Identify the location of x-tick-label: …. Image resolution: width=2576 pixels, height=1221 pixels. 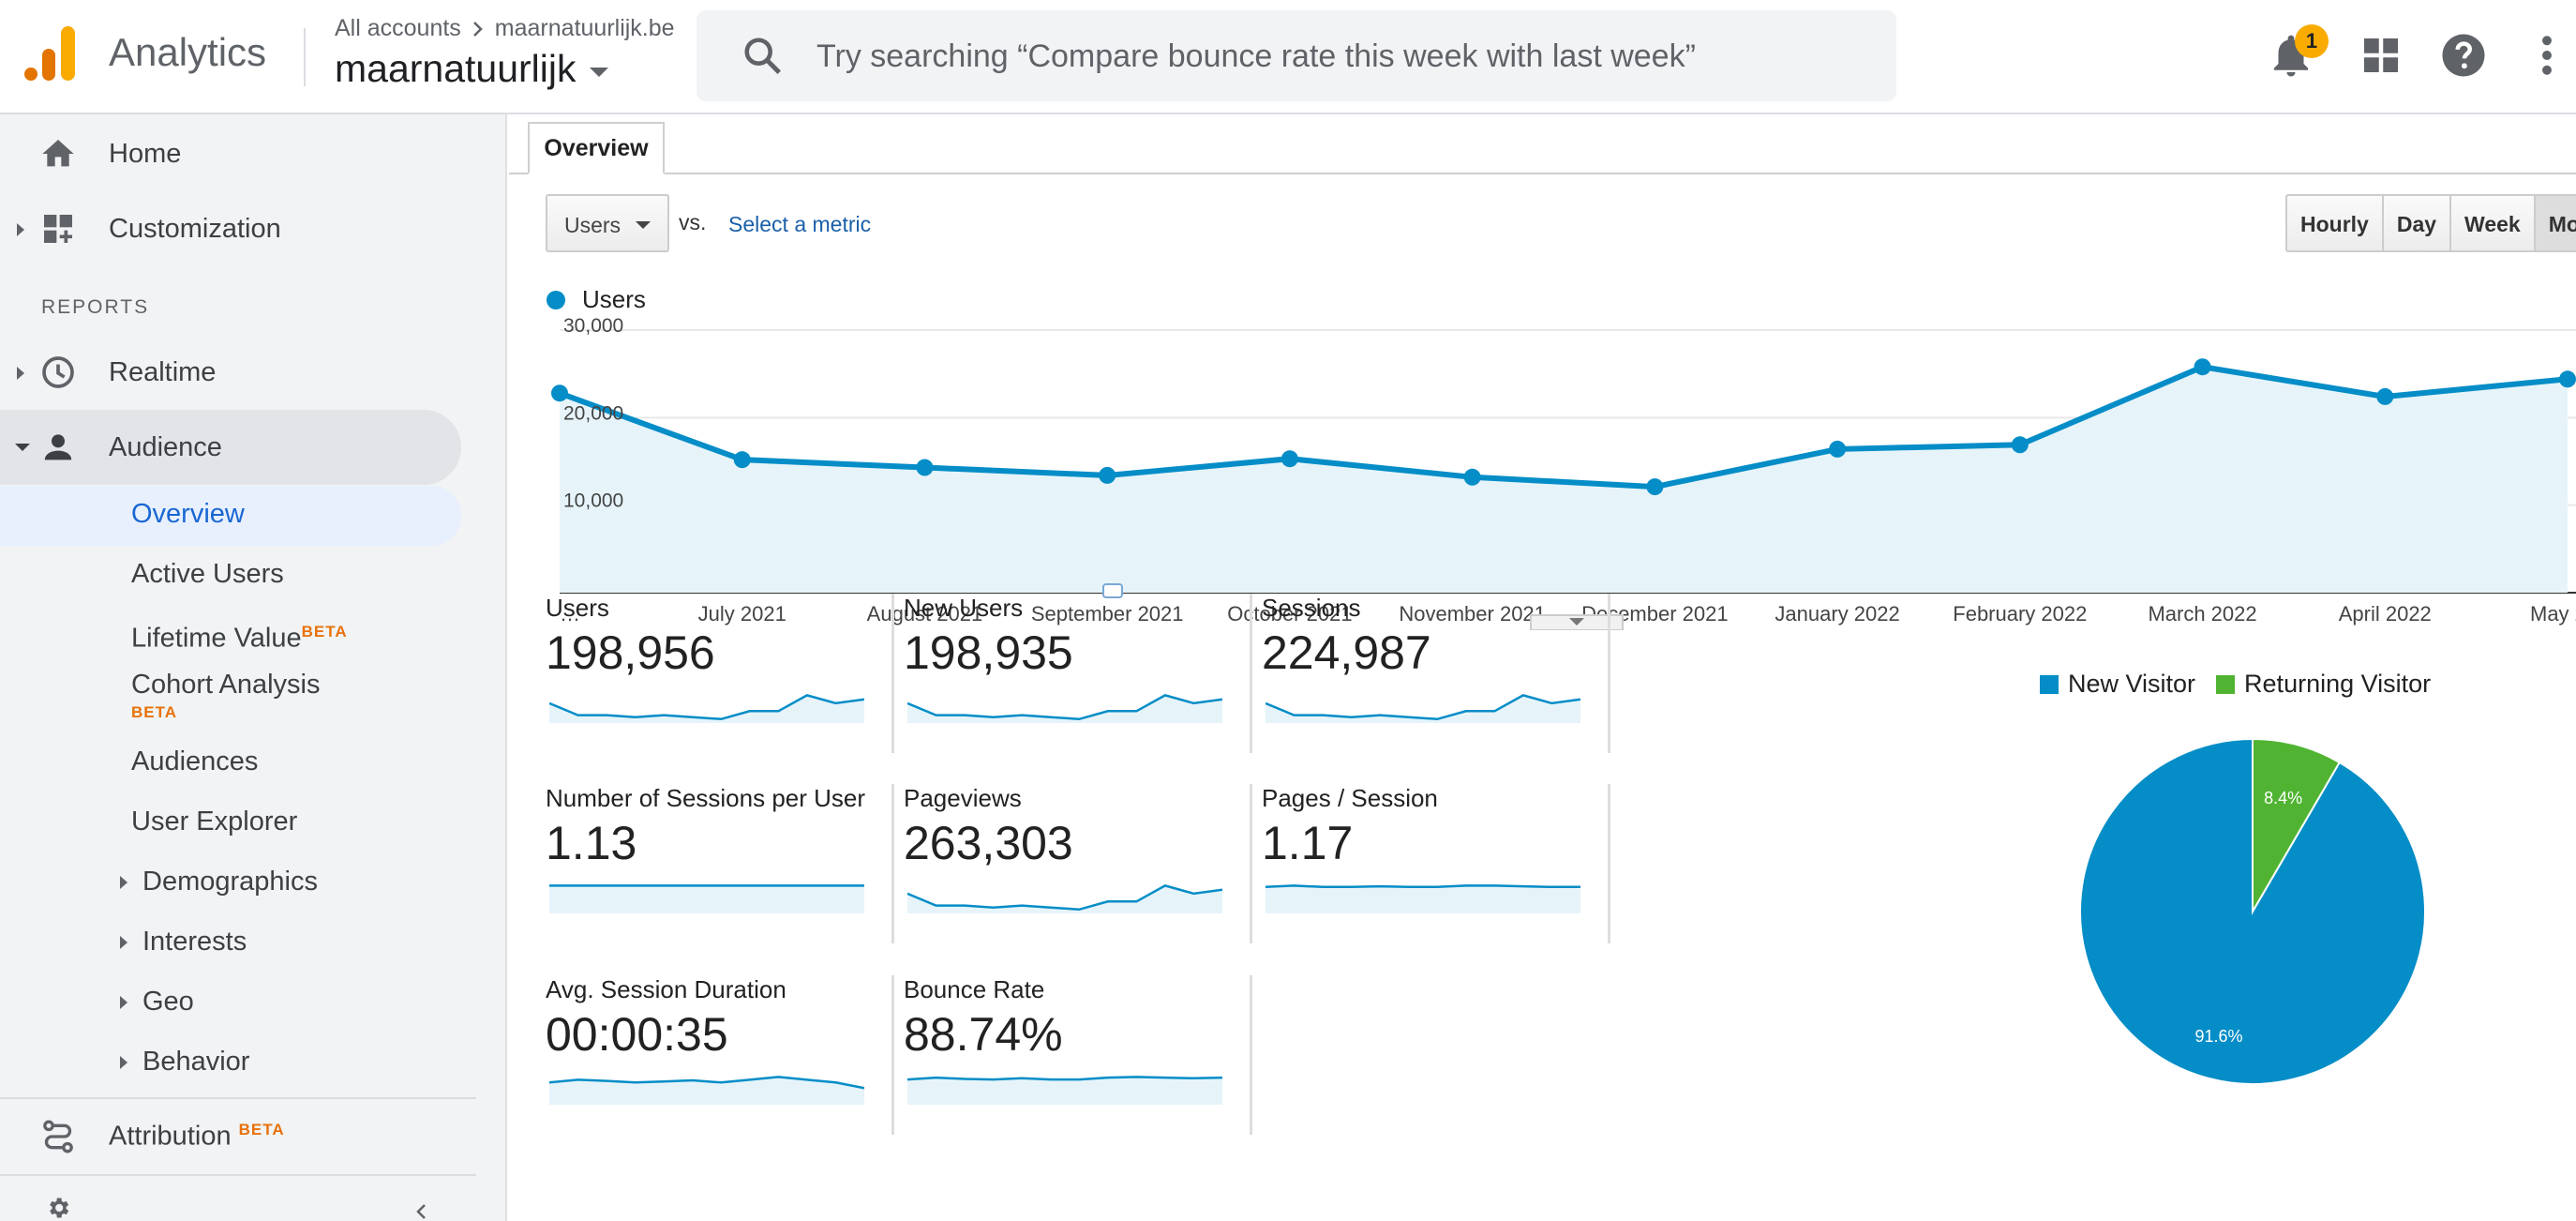
(570, 614).